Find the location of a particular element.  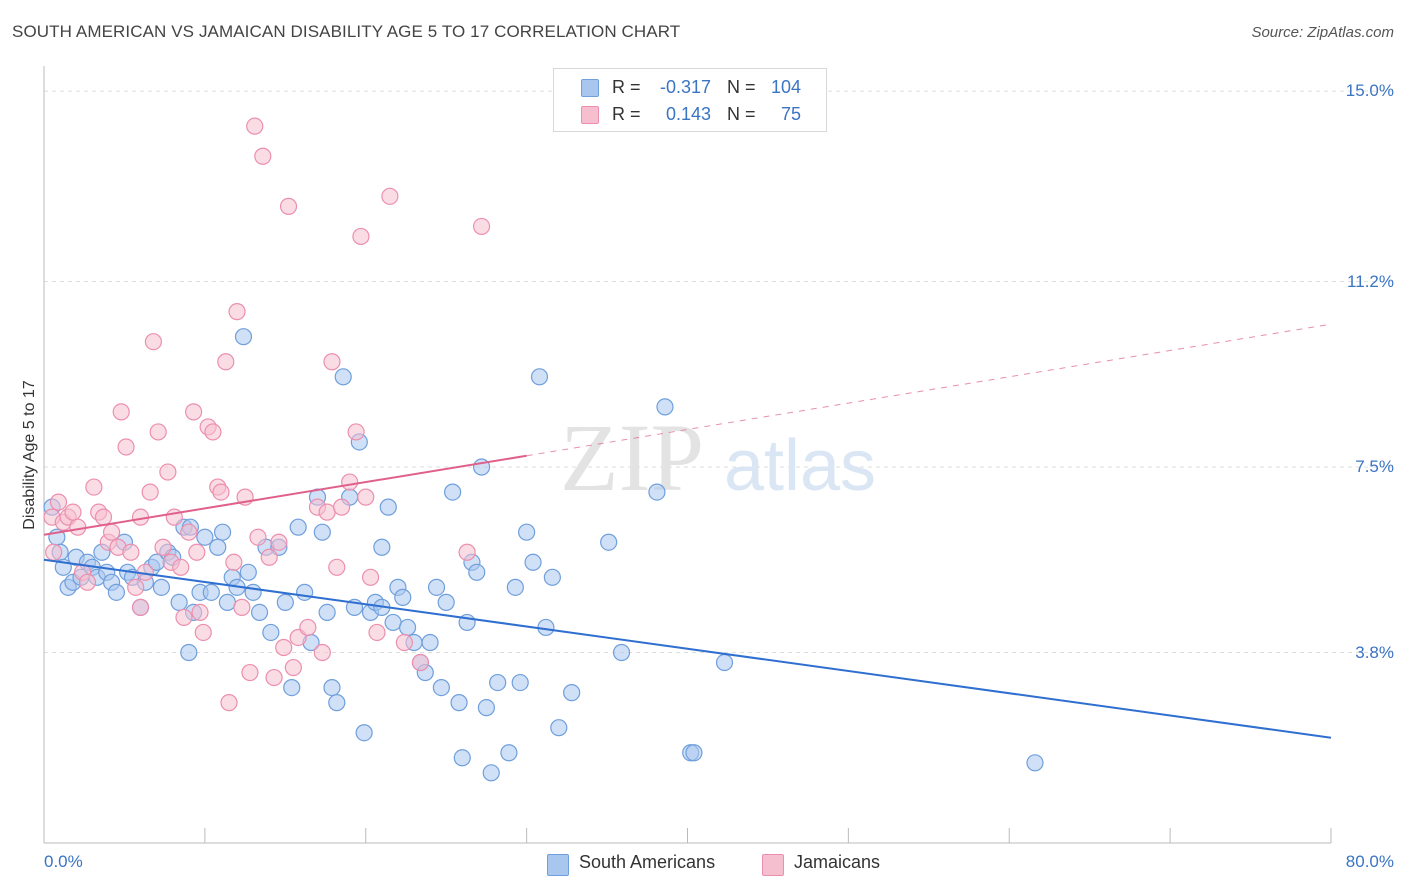

n-value: 75 is located at coordinates (790, 114).